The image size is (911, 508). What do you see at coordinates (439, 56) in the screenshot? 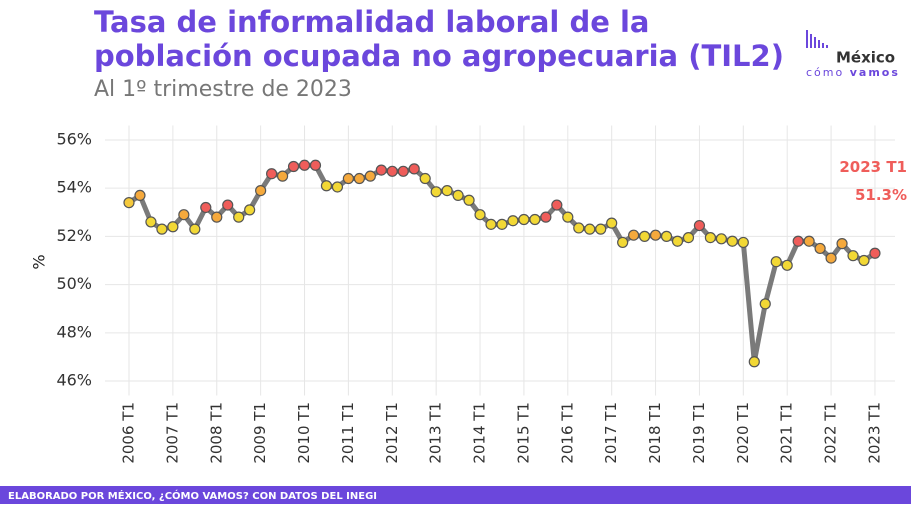
I see `title: población ocupada no agropecuaria (TIL2)` at bounding box center [439, 56].